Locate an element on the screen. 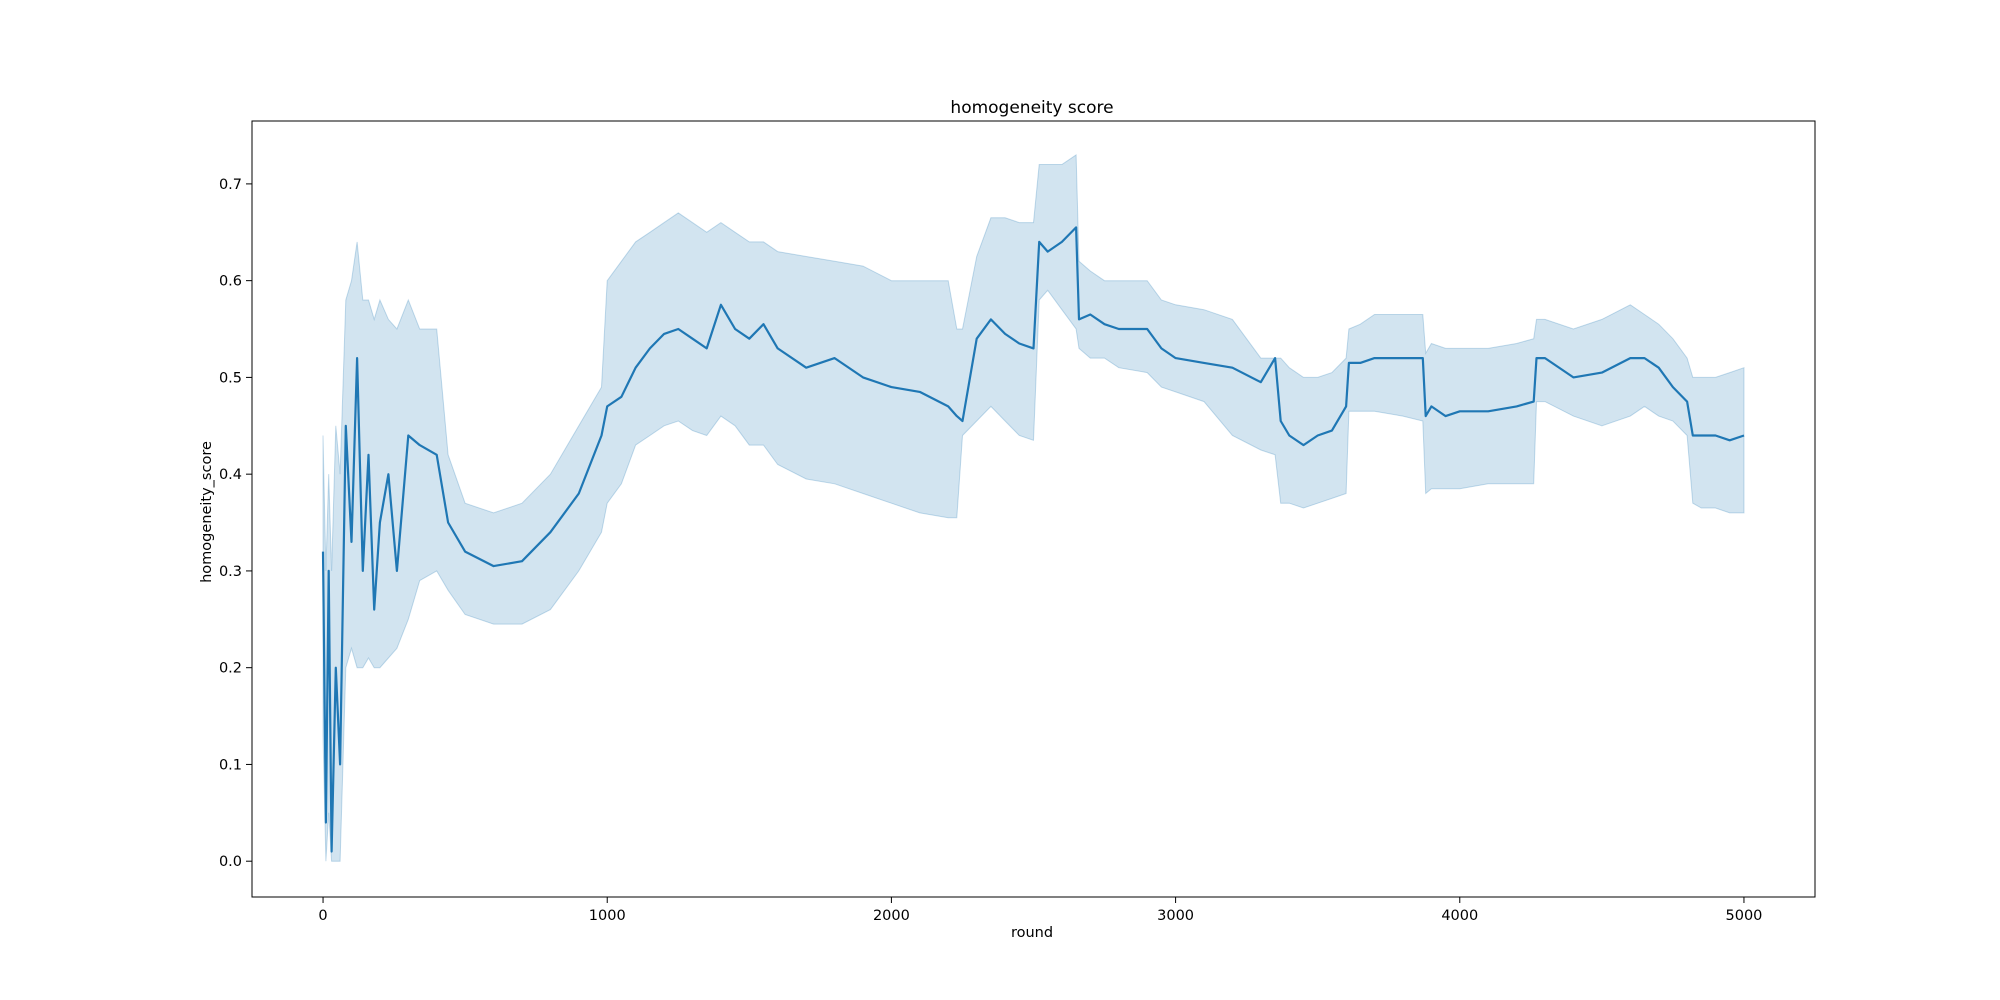 The width and height of the screenshot is (2000, 1000). x-axis-label: round is located at coordinates (1032, 933).